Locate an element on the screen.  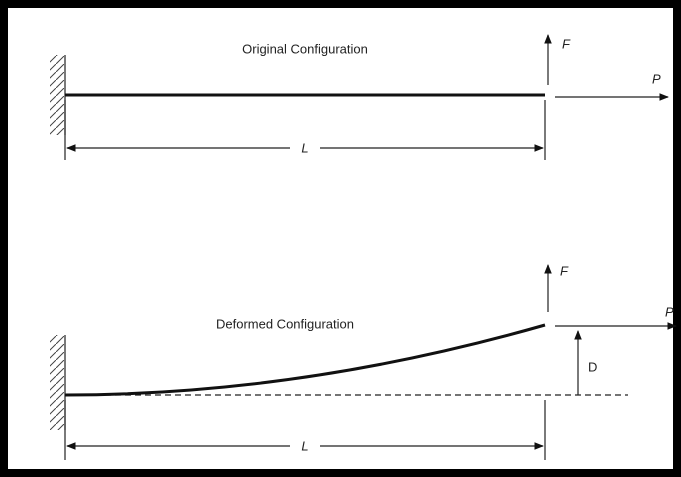
title: Original Configuration is located at coordinates (305, 48).